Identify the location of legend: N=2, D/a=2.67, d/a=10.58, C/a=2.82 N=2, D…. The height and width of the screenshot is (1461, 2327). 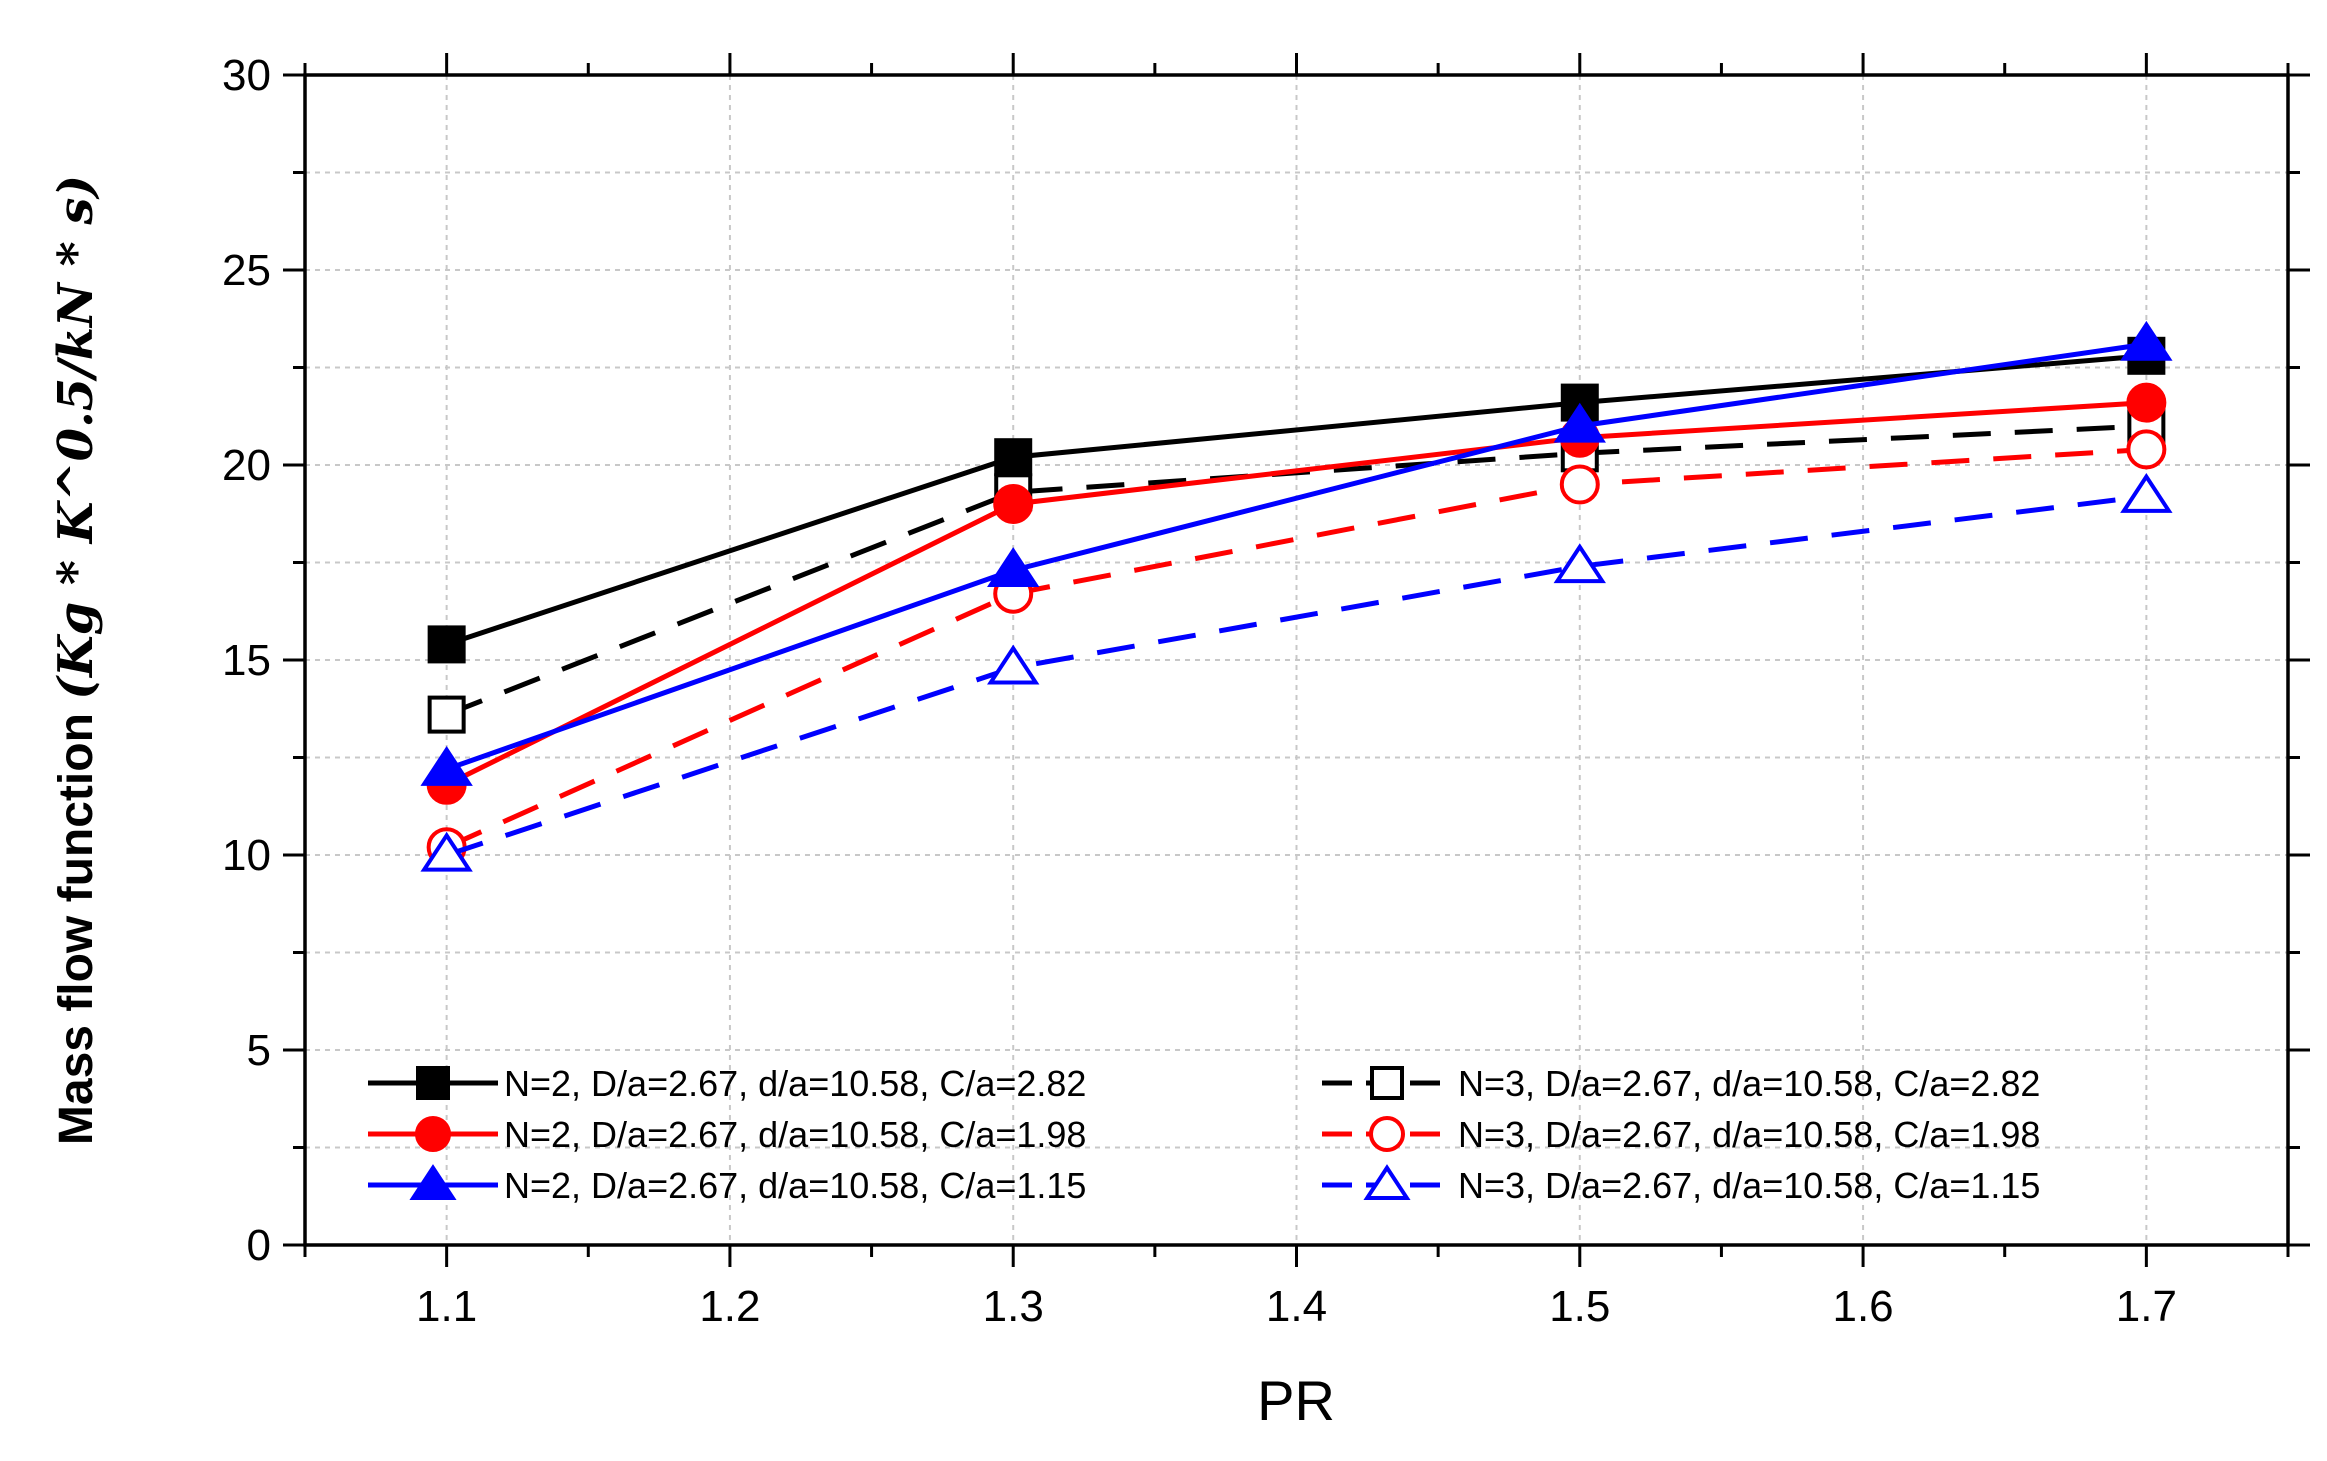
(1204, 1134).